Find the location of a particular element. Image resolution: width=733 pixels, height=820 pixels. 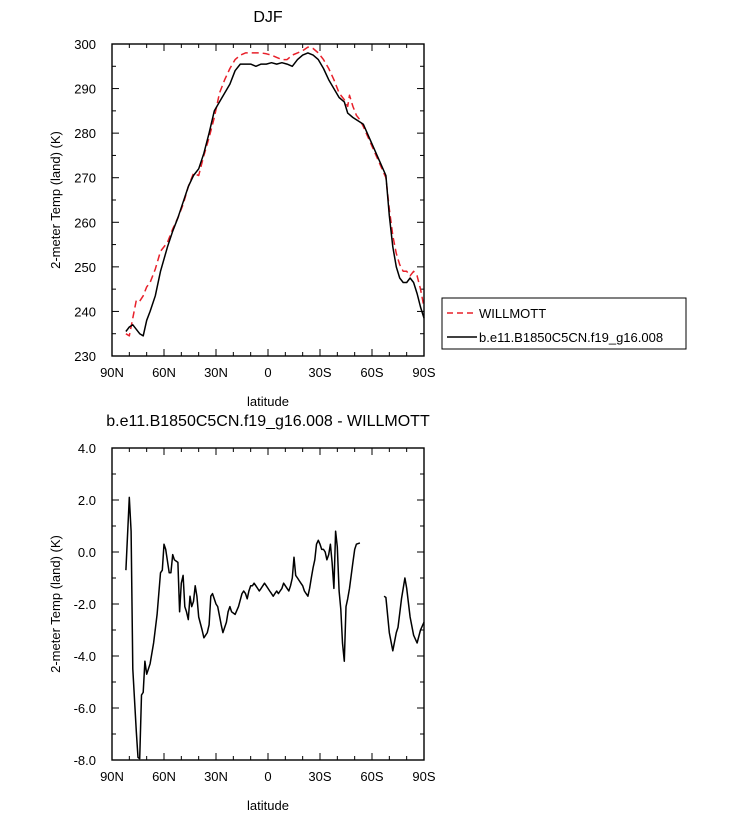

y-tick-label: 0.0 is located at coordinates (87, 552).